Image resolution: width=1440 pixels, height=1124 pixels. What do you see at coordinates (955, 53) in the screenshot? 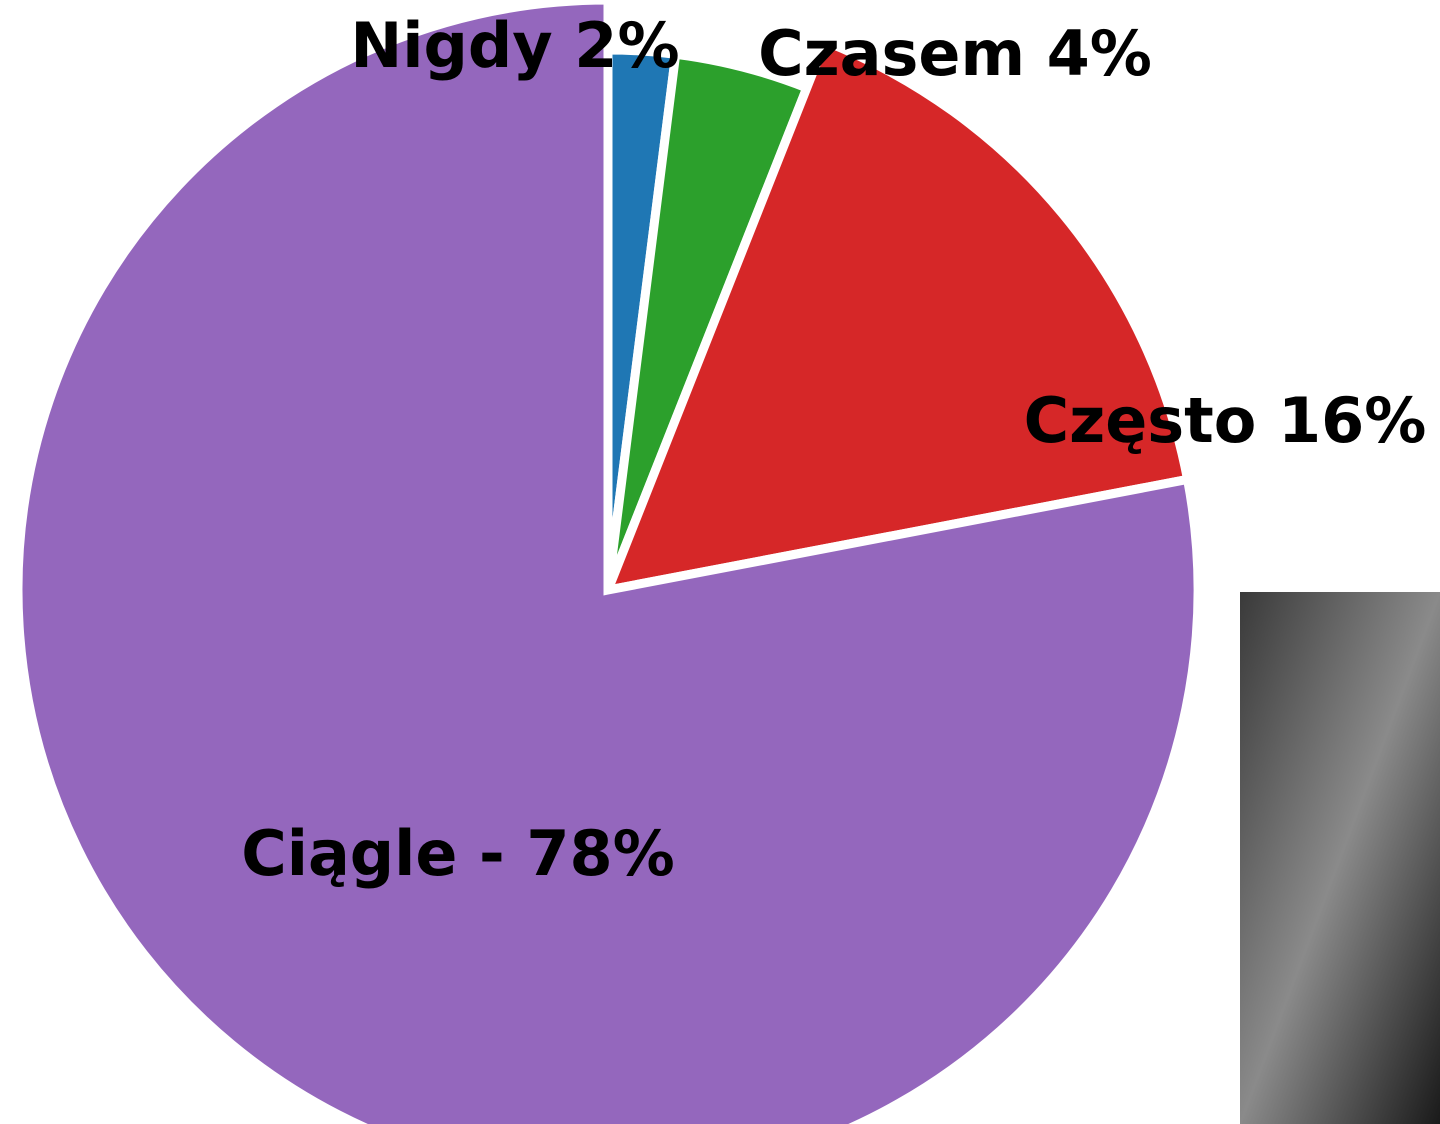
I see `data-label: Czasem 4%` at bounding box center [955, 53].